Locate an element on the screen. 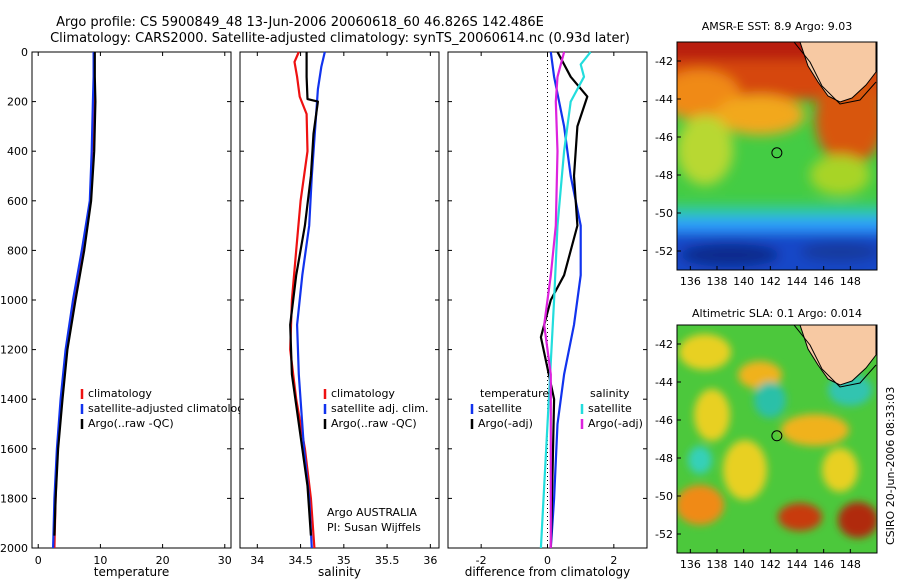  temperature-legend-label: satellite-adjusted climatology is located at coordinates (169, 408).